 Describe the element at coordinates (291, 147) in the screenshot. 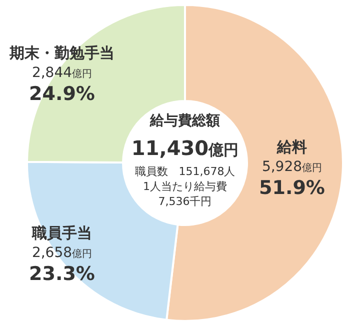

I see `slice-label: 給料` at that location.